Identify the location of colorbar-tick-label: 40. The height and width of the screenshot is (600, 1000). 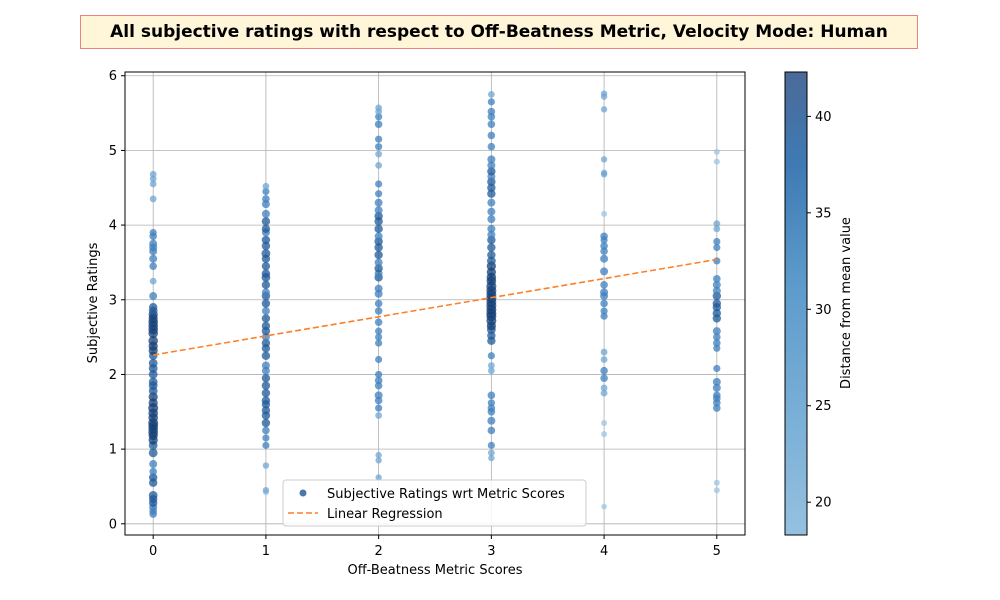
(823, 117).